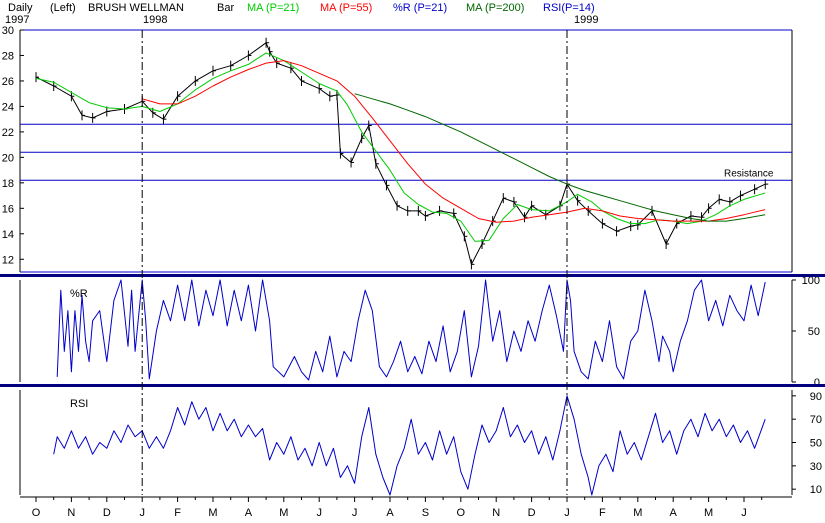  What do you see at coordinates (532, 513) in the screenshot?
I see `month-label-14: D` at bounding box center [532, 513].